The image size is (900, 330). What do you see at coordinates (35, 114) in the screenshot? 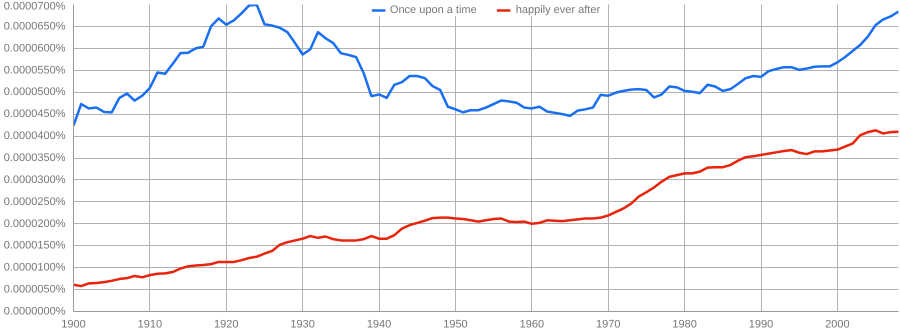
I see `y-tick-label: 0.0000450%` at bounding box center [35, 114].